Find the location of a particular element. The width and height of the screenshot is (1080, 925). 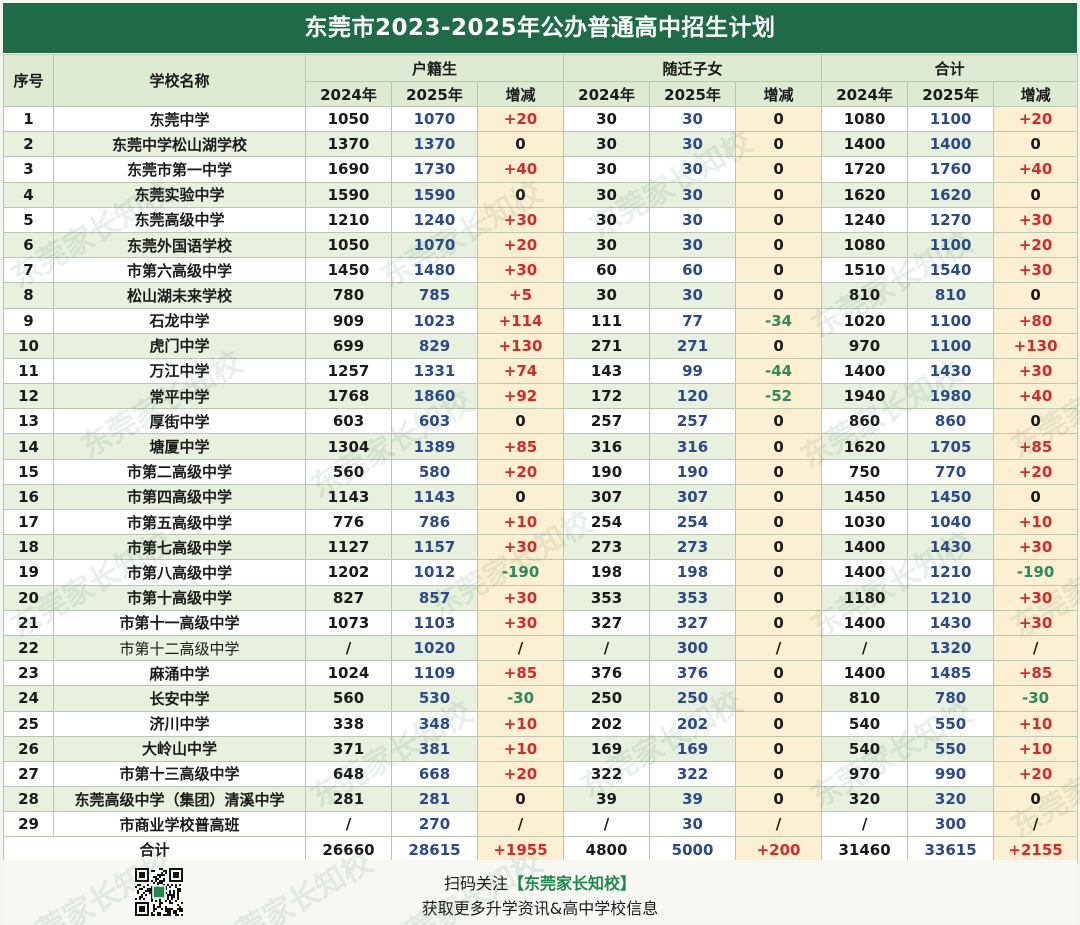

hukou-2024: 1202 is located at coordinates (348, 572).